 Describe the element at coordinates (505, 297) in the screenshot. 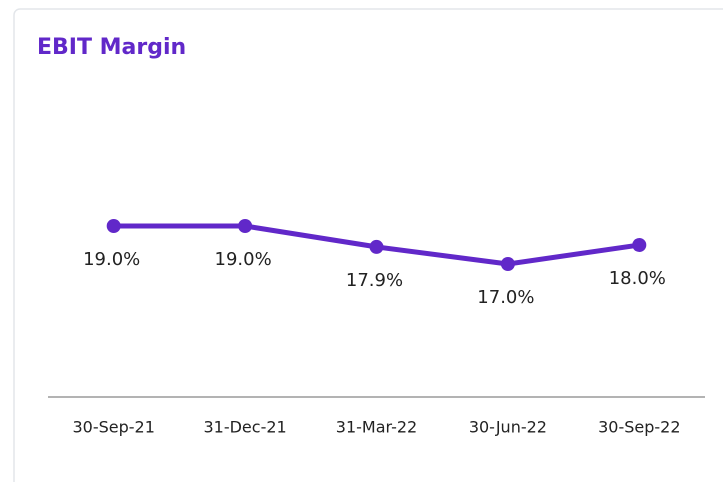

I see `data-label: 17.0%` at that location.